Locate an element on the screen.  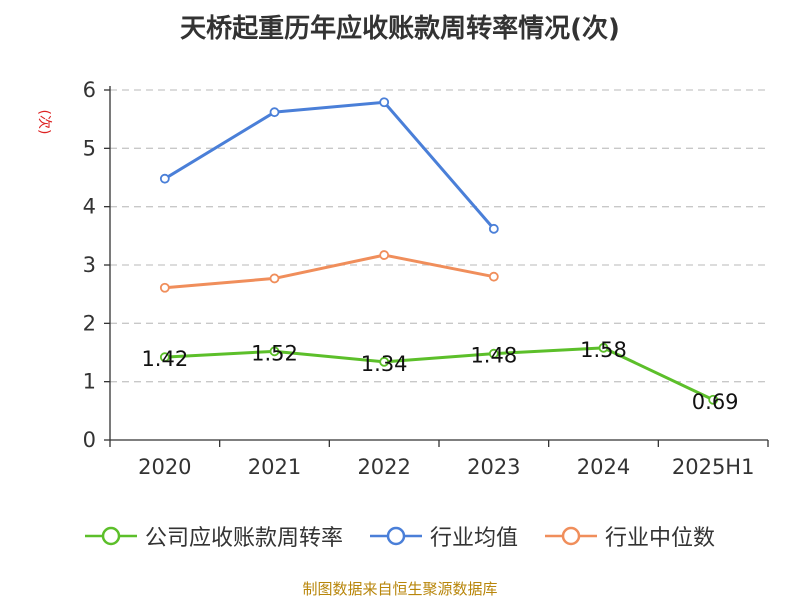
x-tick-label: 2024 is located at coordinates (603, 467).